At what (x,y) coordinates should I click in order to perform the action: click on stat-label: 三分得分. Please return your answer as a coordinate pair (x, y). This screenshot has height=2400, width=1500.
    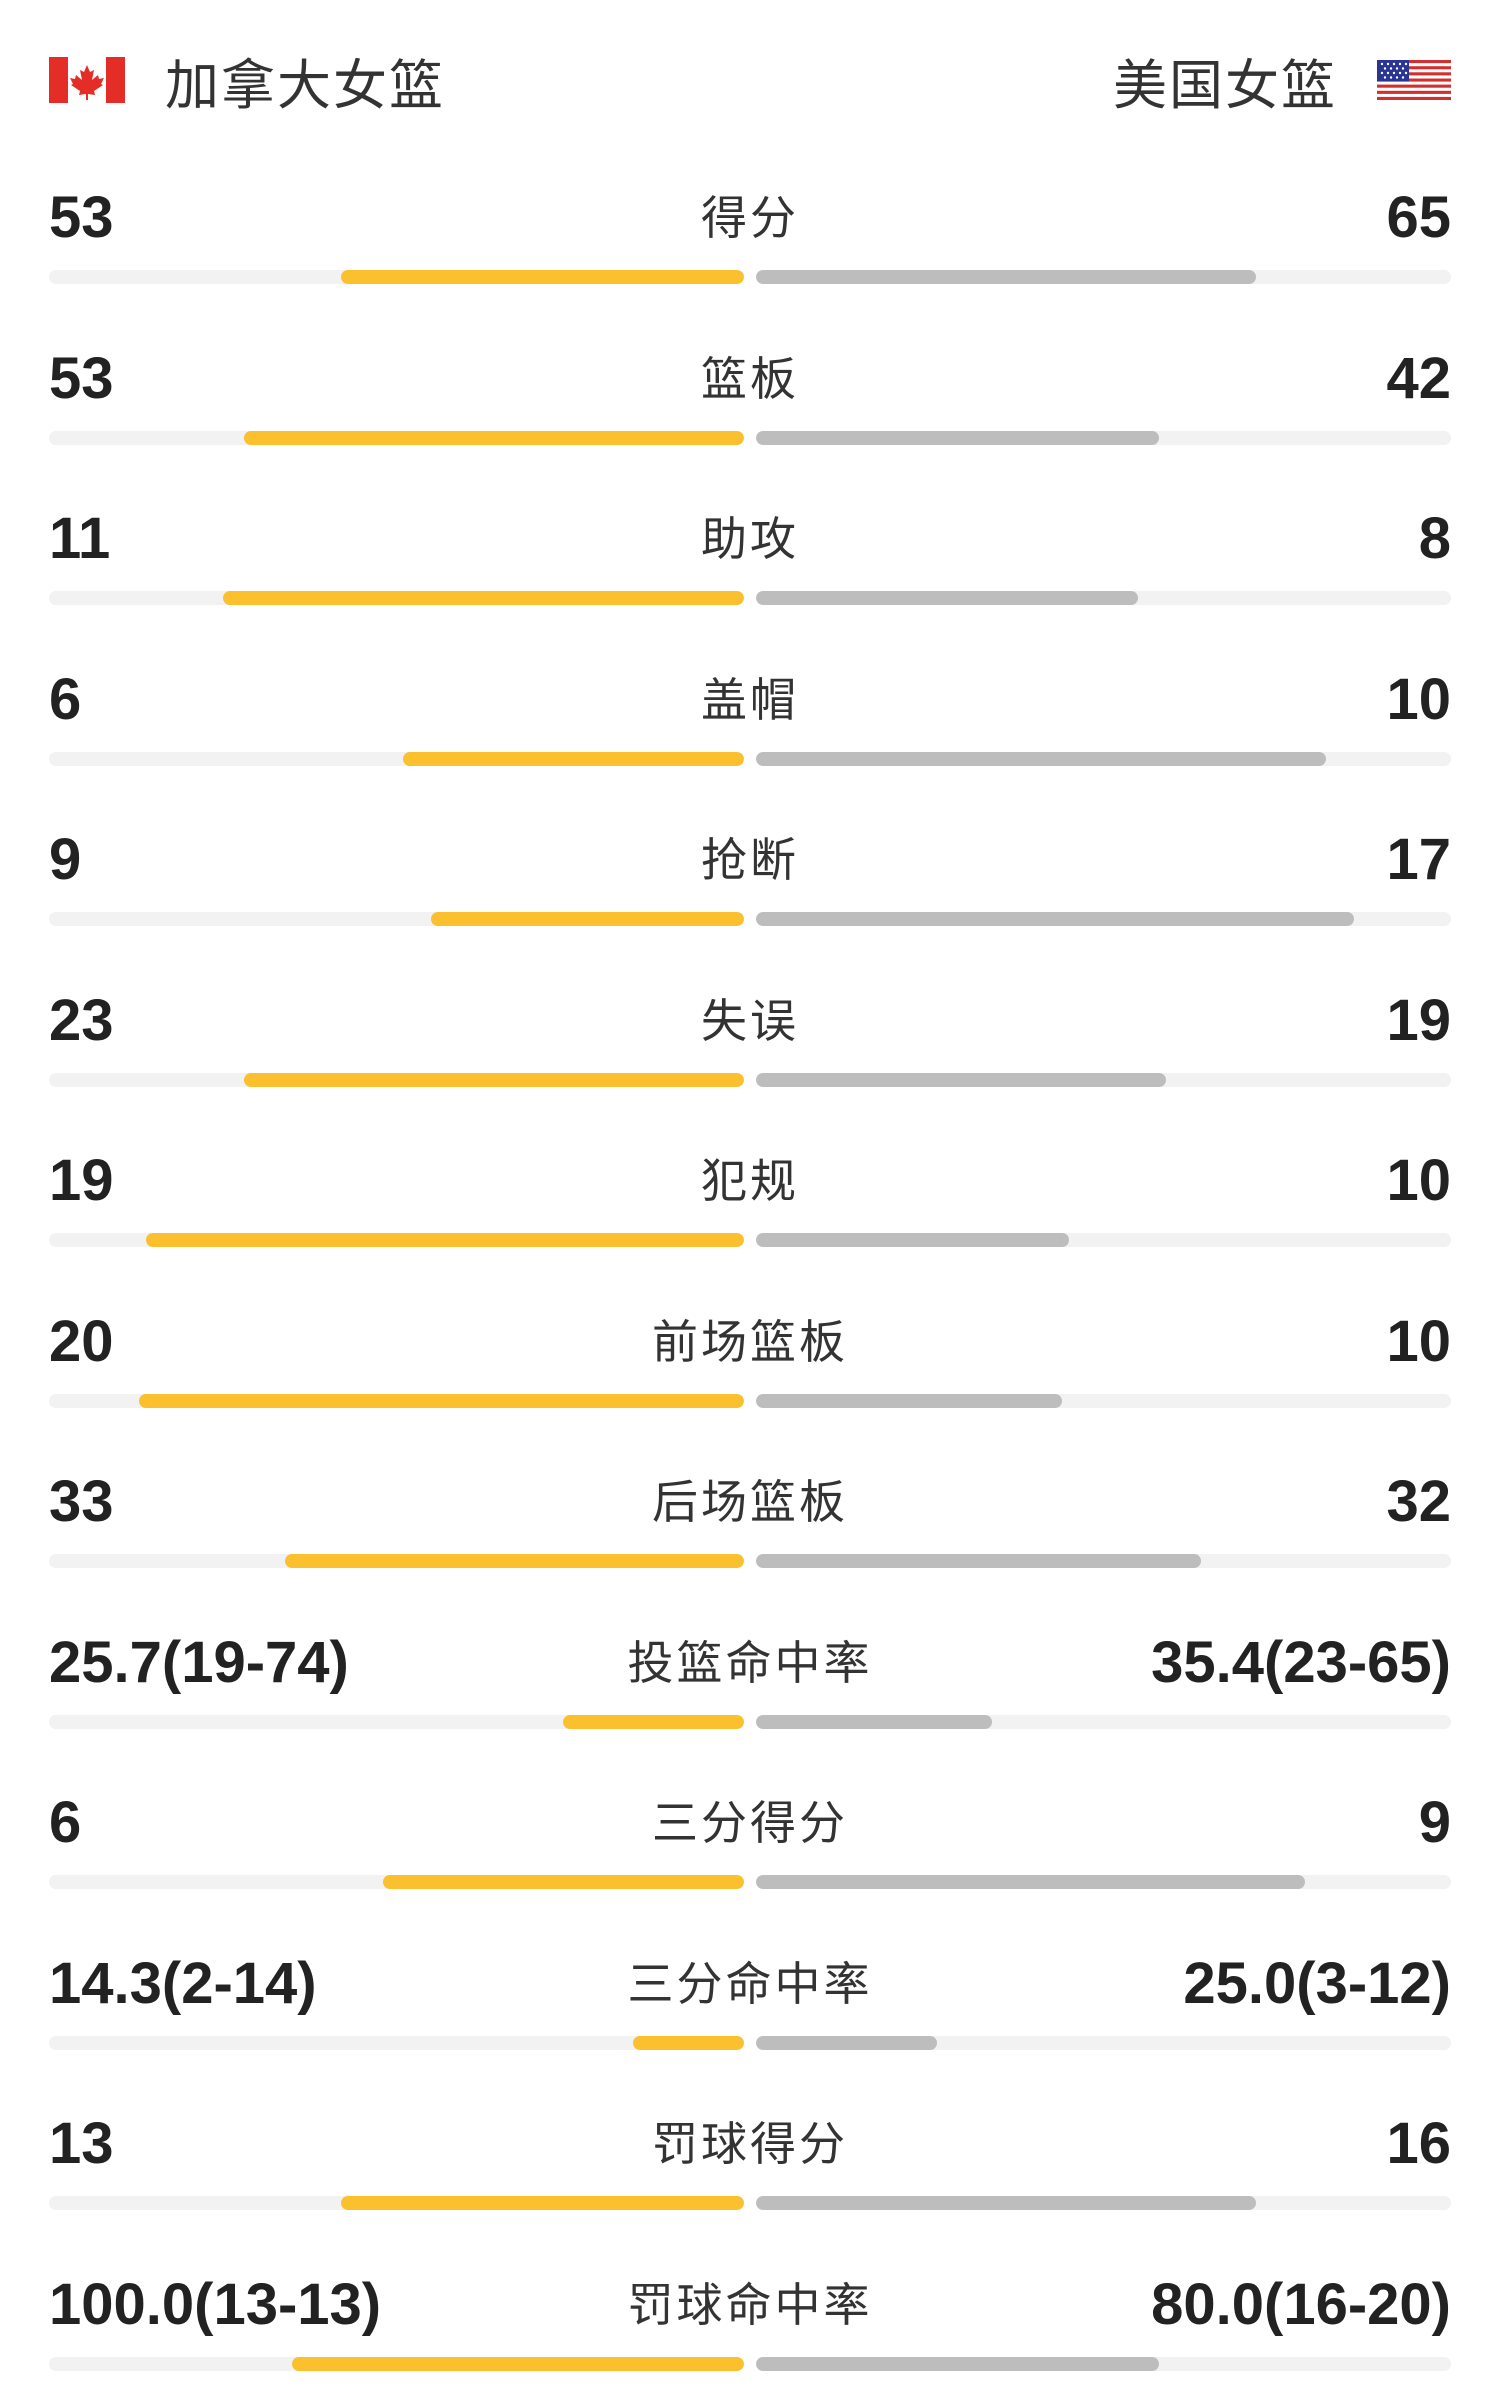
    Looking at the image, I should click on (750, 1823).